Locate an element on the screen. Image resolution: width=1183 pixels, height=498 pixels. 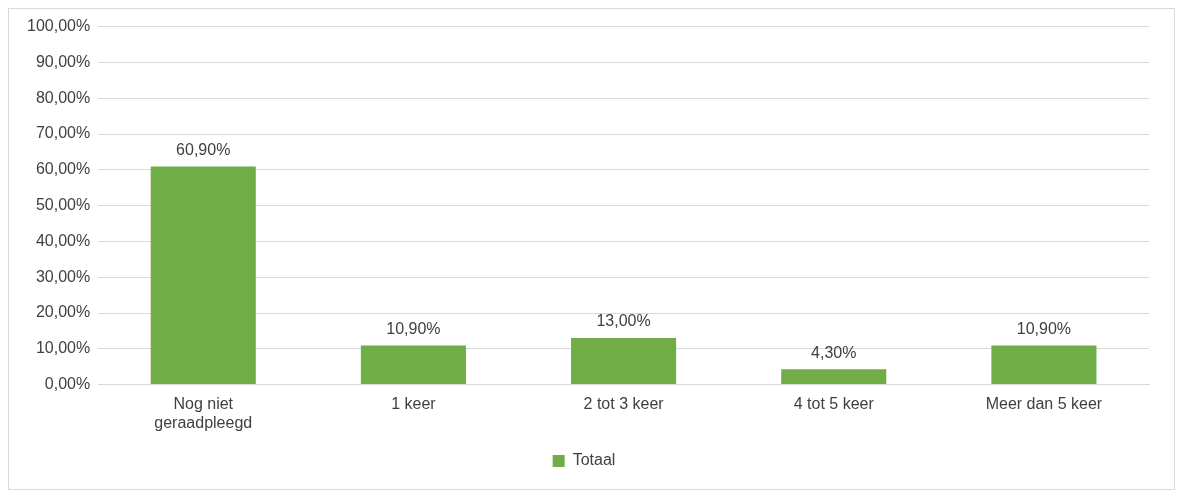
x-tick-label: Nog niet geraadpleegd is located at coordinates (203, 412).